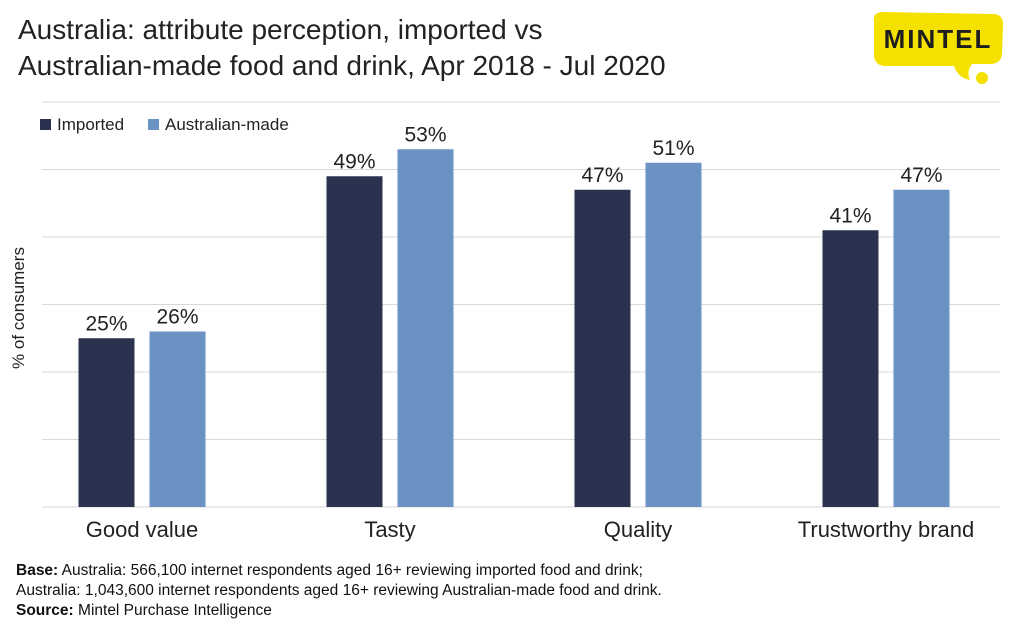  What do you see at coordinates (886, 529) in the screenshot?
I see `category-label: Trustworthy brand` at bounding box center [886, 529].